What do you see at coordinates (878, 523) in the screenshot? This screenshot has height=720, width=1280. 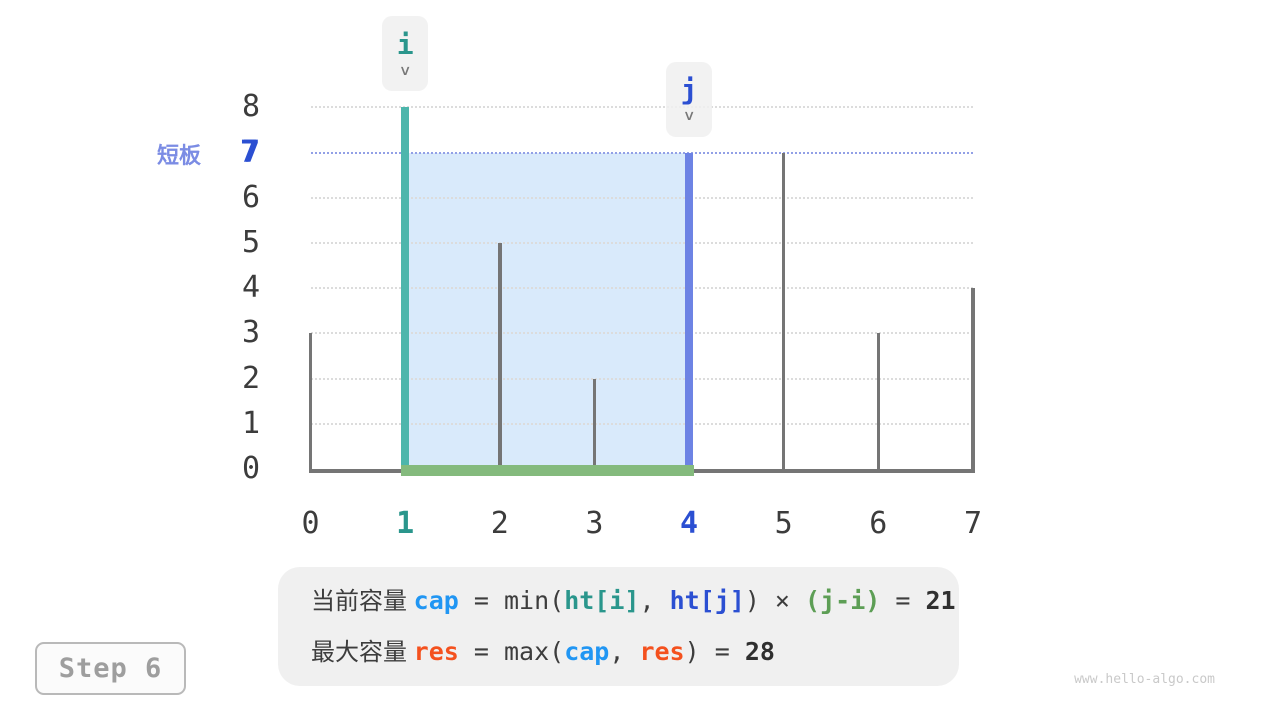 I see `x-tick-label-6: 6` at bounding box center [878, 523].